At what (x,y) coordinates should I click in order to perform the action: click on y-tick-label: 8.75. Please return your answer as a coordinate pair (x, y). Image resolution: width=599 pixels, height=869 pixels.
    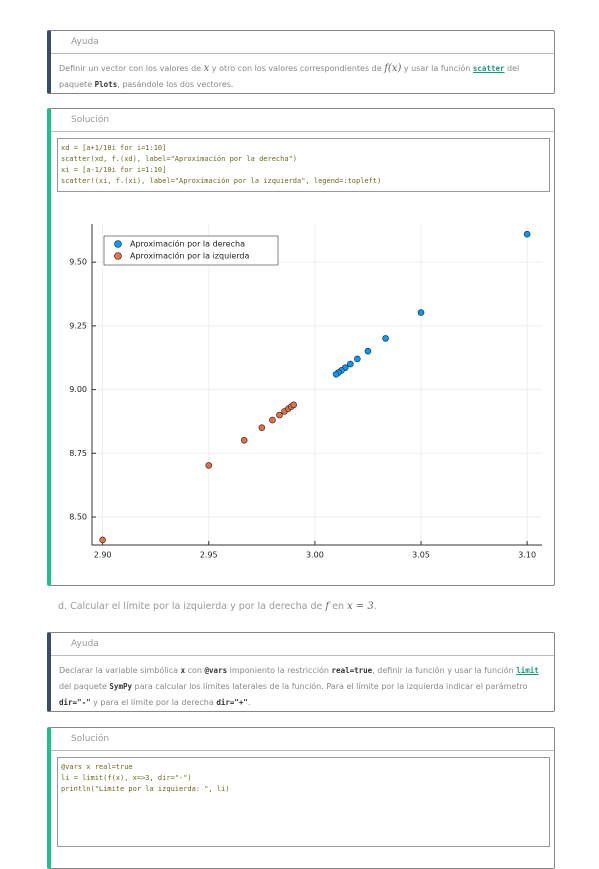
    Looking at the image, I should click on (78, 453).